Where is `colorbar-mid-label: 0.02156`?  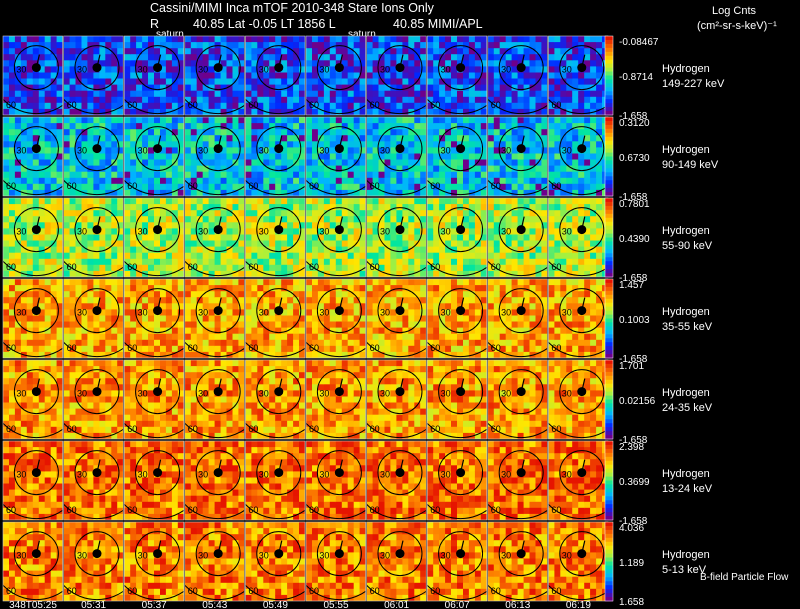
colorbar-mid-label: 0.02156 is located at coordinates (637, 401).